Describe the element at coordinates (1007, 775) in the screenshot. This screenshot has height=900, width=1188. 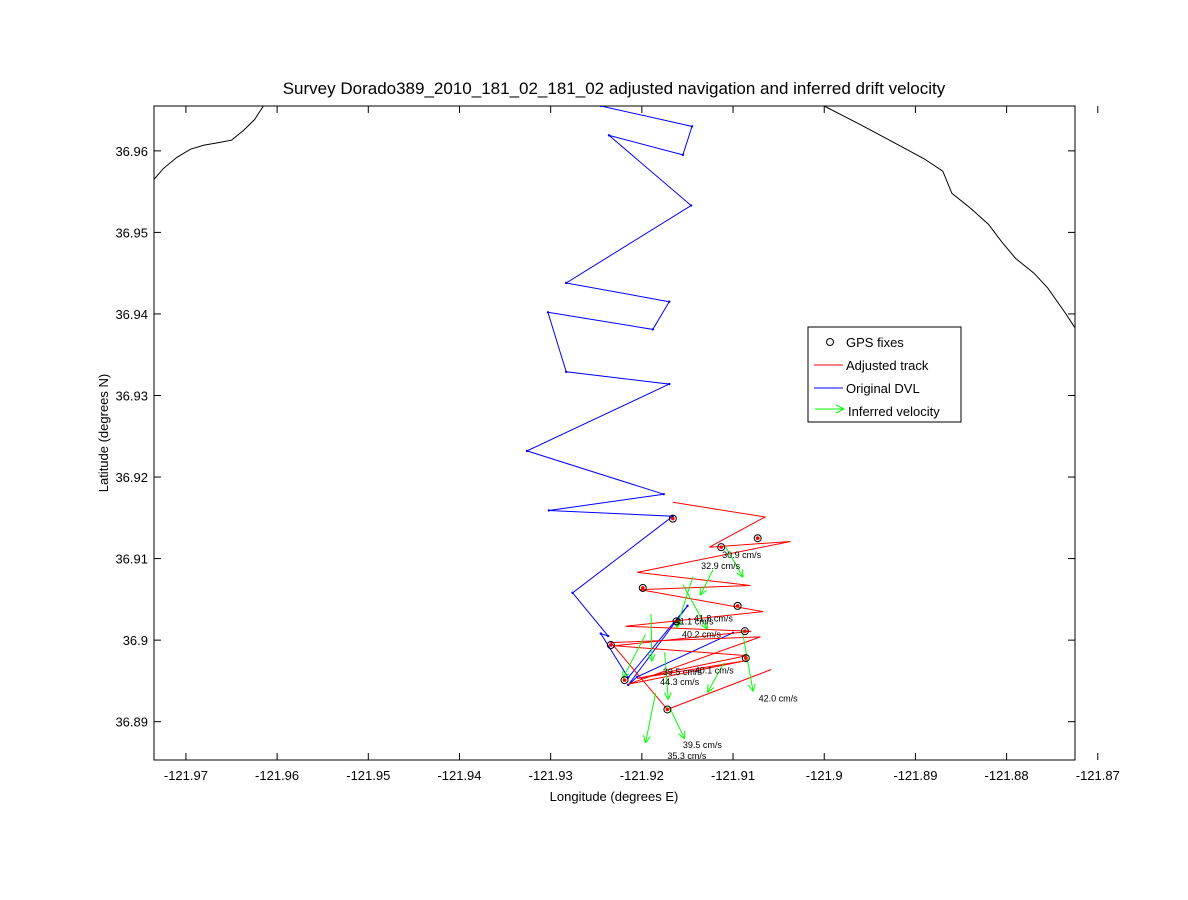
I see `x-tick-label: -121.88` at that location.